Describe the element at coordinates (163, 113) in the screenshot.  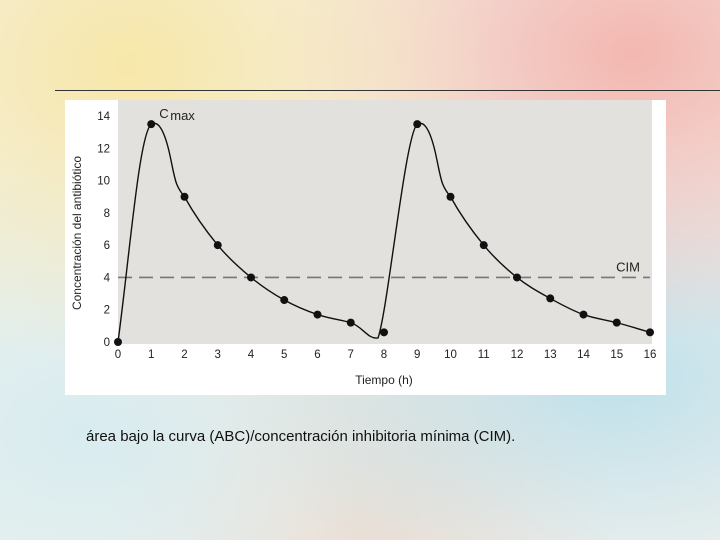
I see `cmax-annotation: C` at that location.